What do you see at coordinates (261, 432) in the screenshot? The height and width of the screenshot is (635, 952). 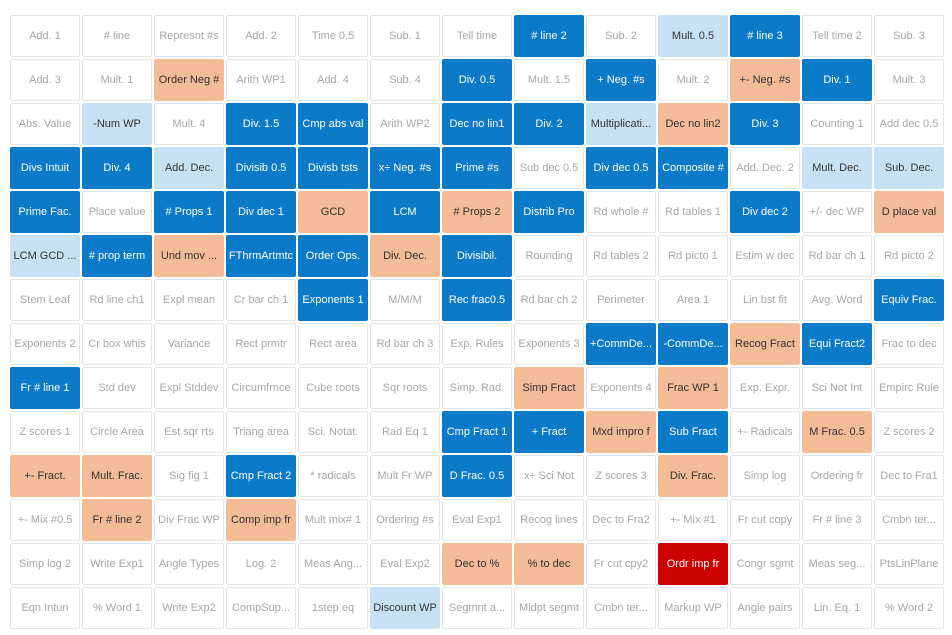 I see `skill-tile: Triang area` at bounding box center [261, 432].